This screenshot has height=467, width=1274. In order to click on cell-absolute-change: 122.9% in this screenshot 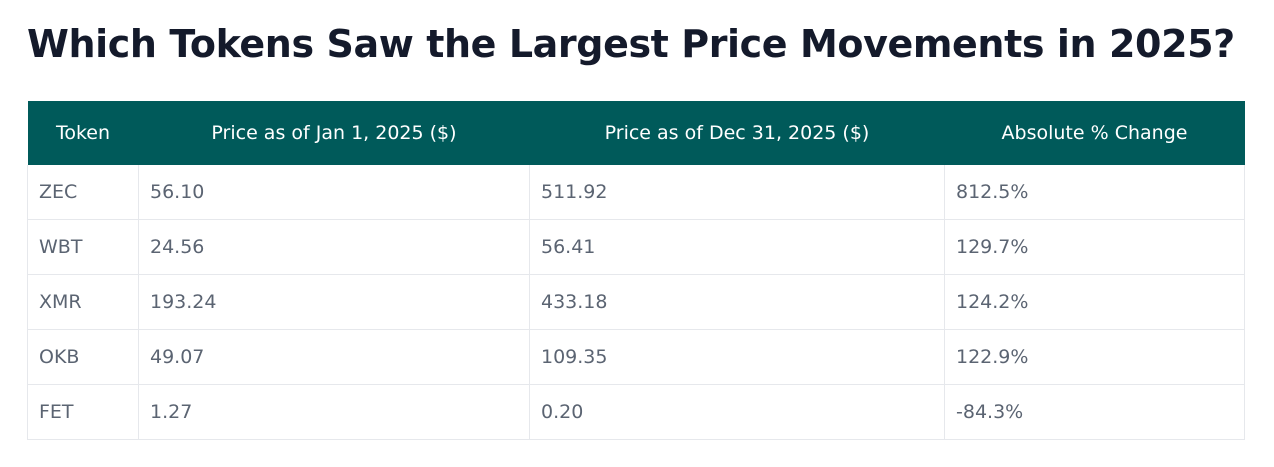, I will do `click(1094, 357)`.